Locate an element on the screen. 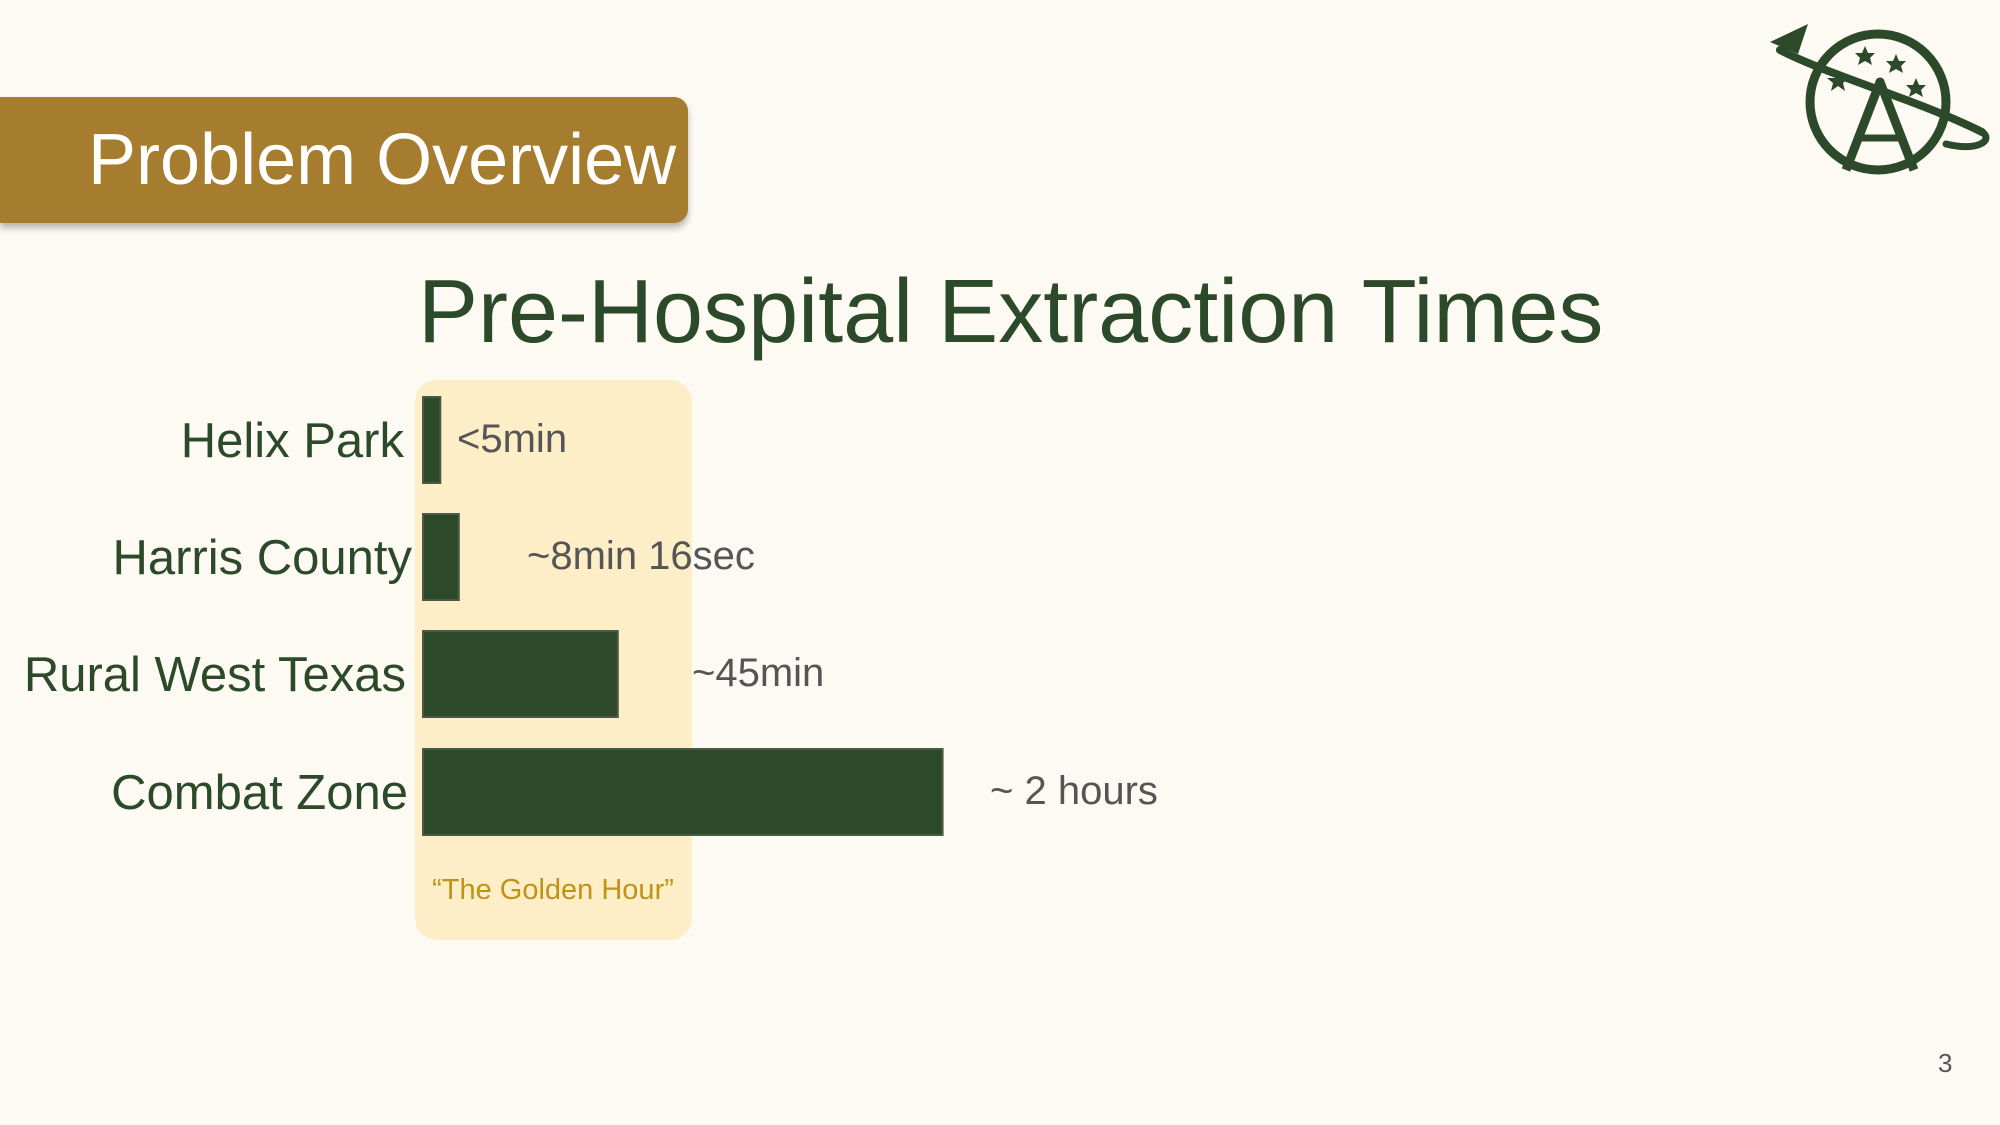  category-label: Combat Zone is located at coordinates (259, 793).